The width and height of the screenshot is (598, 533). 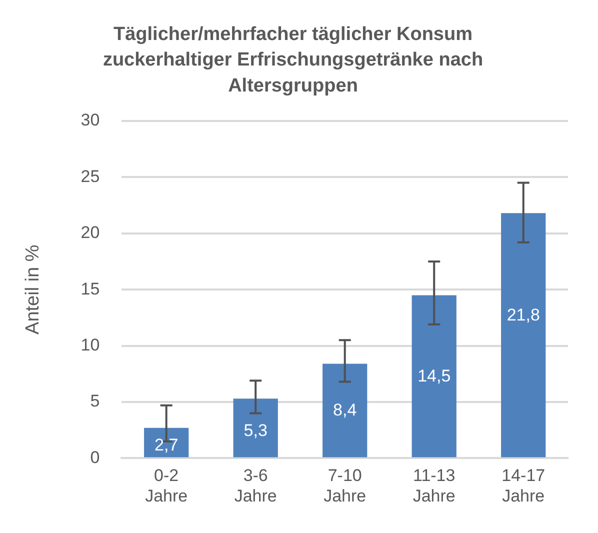 What do you see at coordinates (166, 445) in the screenshot?
I see `data-label: 2,7` at bounding box center [166, 445].